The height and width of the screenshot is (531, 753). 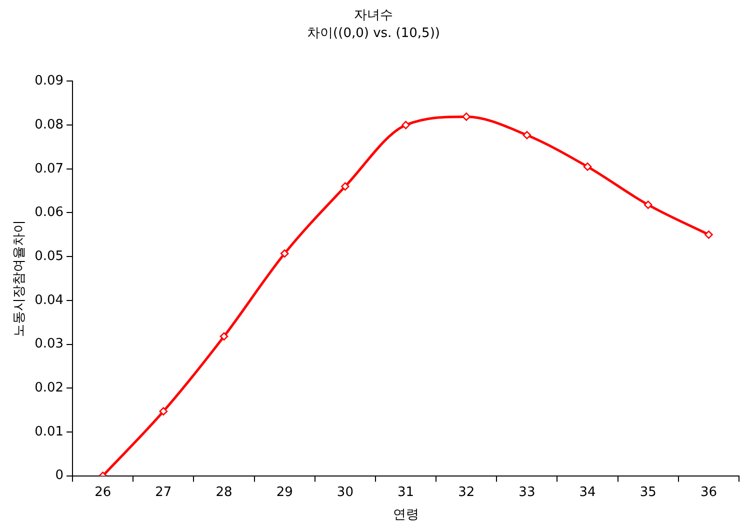 I want to click on y-tick-label: 0.06, so click(x=49, y=212).